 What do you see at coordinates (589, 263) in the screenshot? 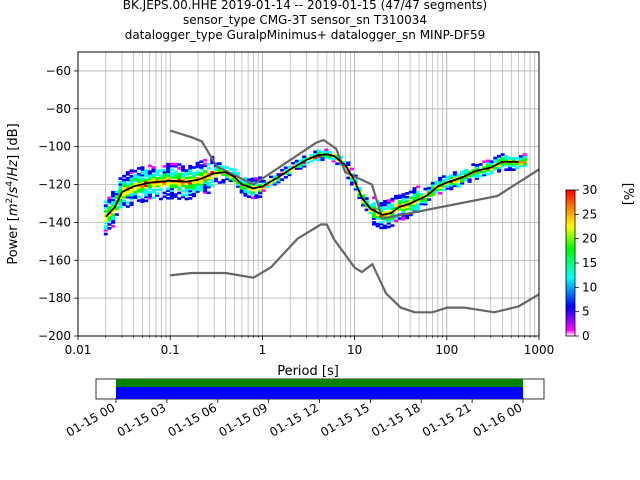
I see `colorbar-tick-label: 15` at bounding box center [589, 263].